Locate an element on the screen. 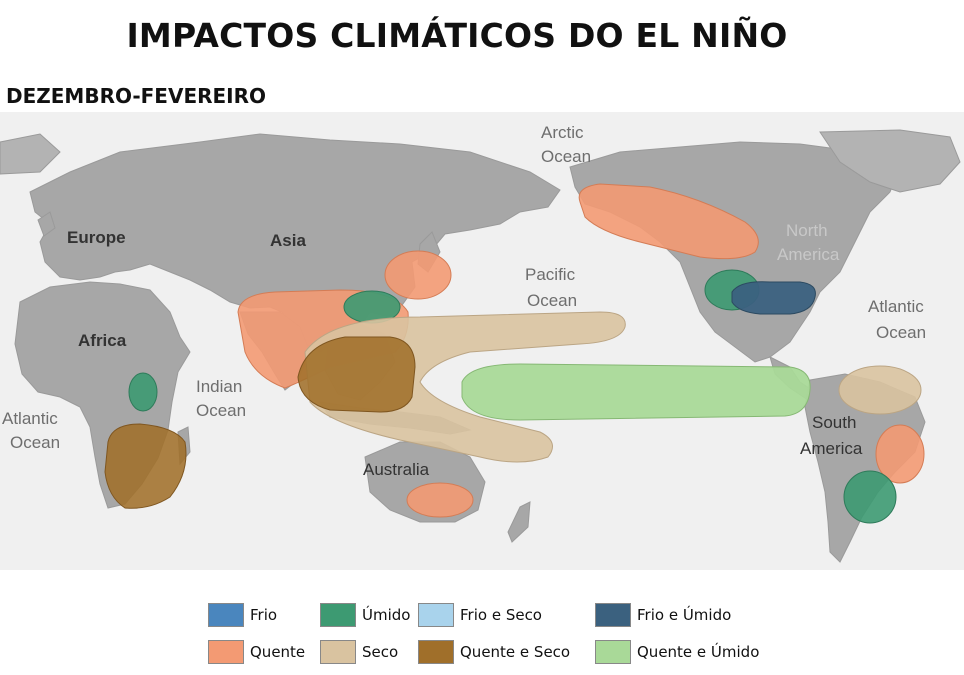 This screenshot has height=675, width=964. region-frio-umido-gulf is located at coordinates (773, 298).